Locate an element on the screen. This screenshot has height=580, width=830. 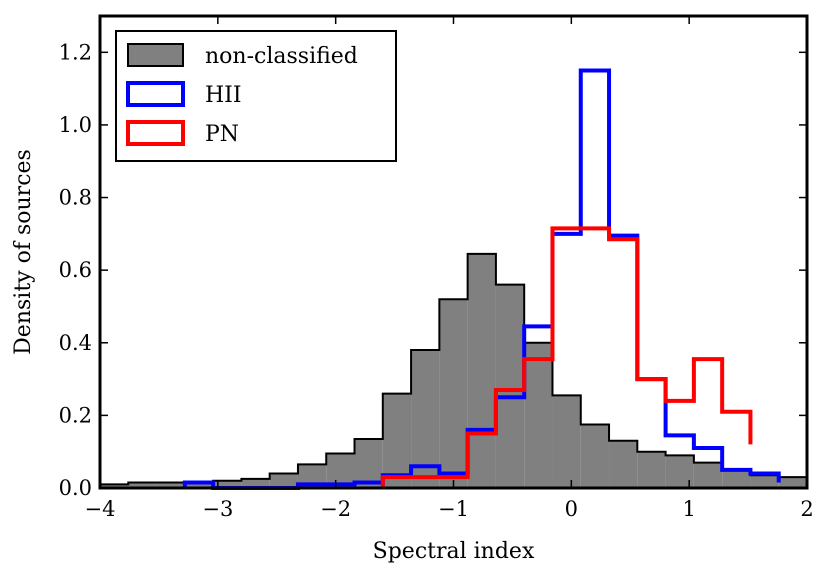
y-tick-label: 0.8 is located at coordinates (75, 198).